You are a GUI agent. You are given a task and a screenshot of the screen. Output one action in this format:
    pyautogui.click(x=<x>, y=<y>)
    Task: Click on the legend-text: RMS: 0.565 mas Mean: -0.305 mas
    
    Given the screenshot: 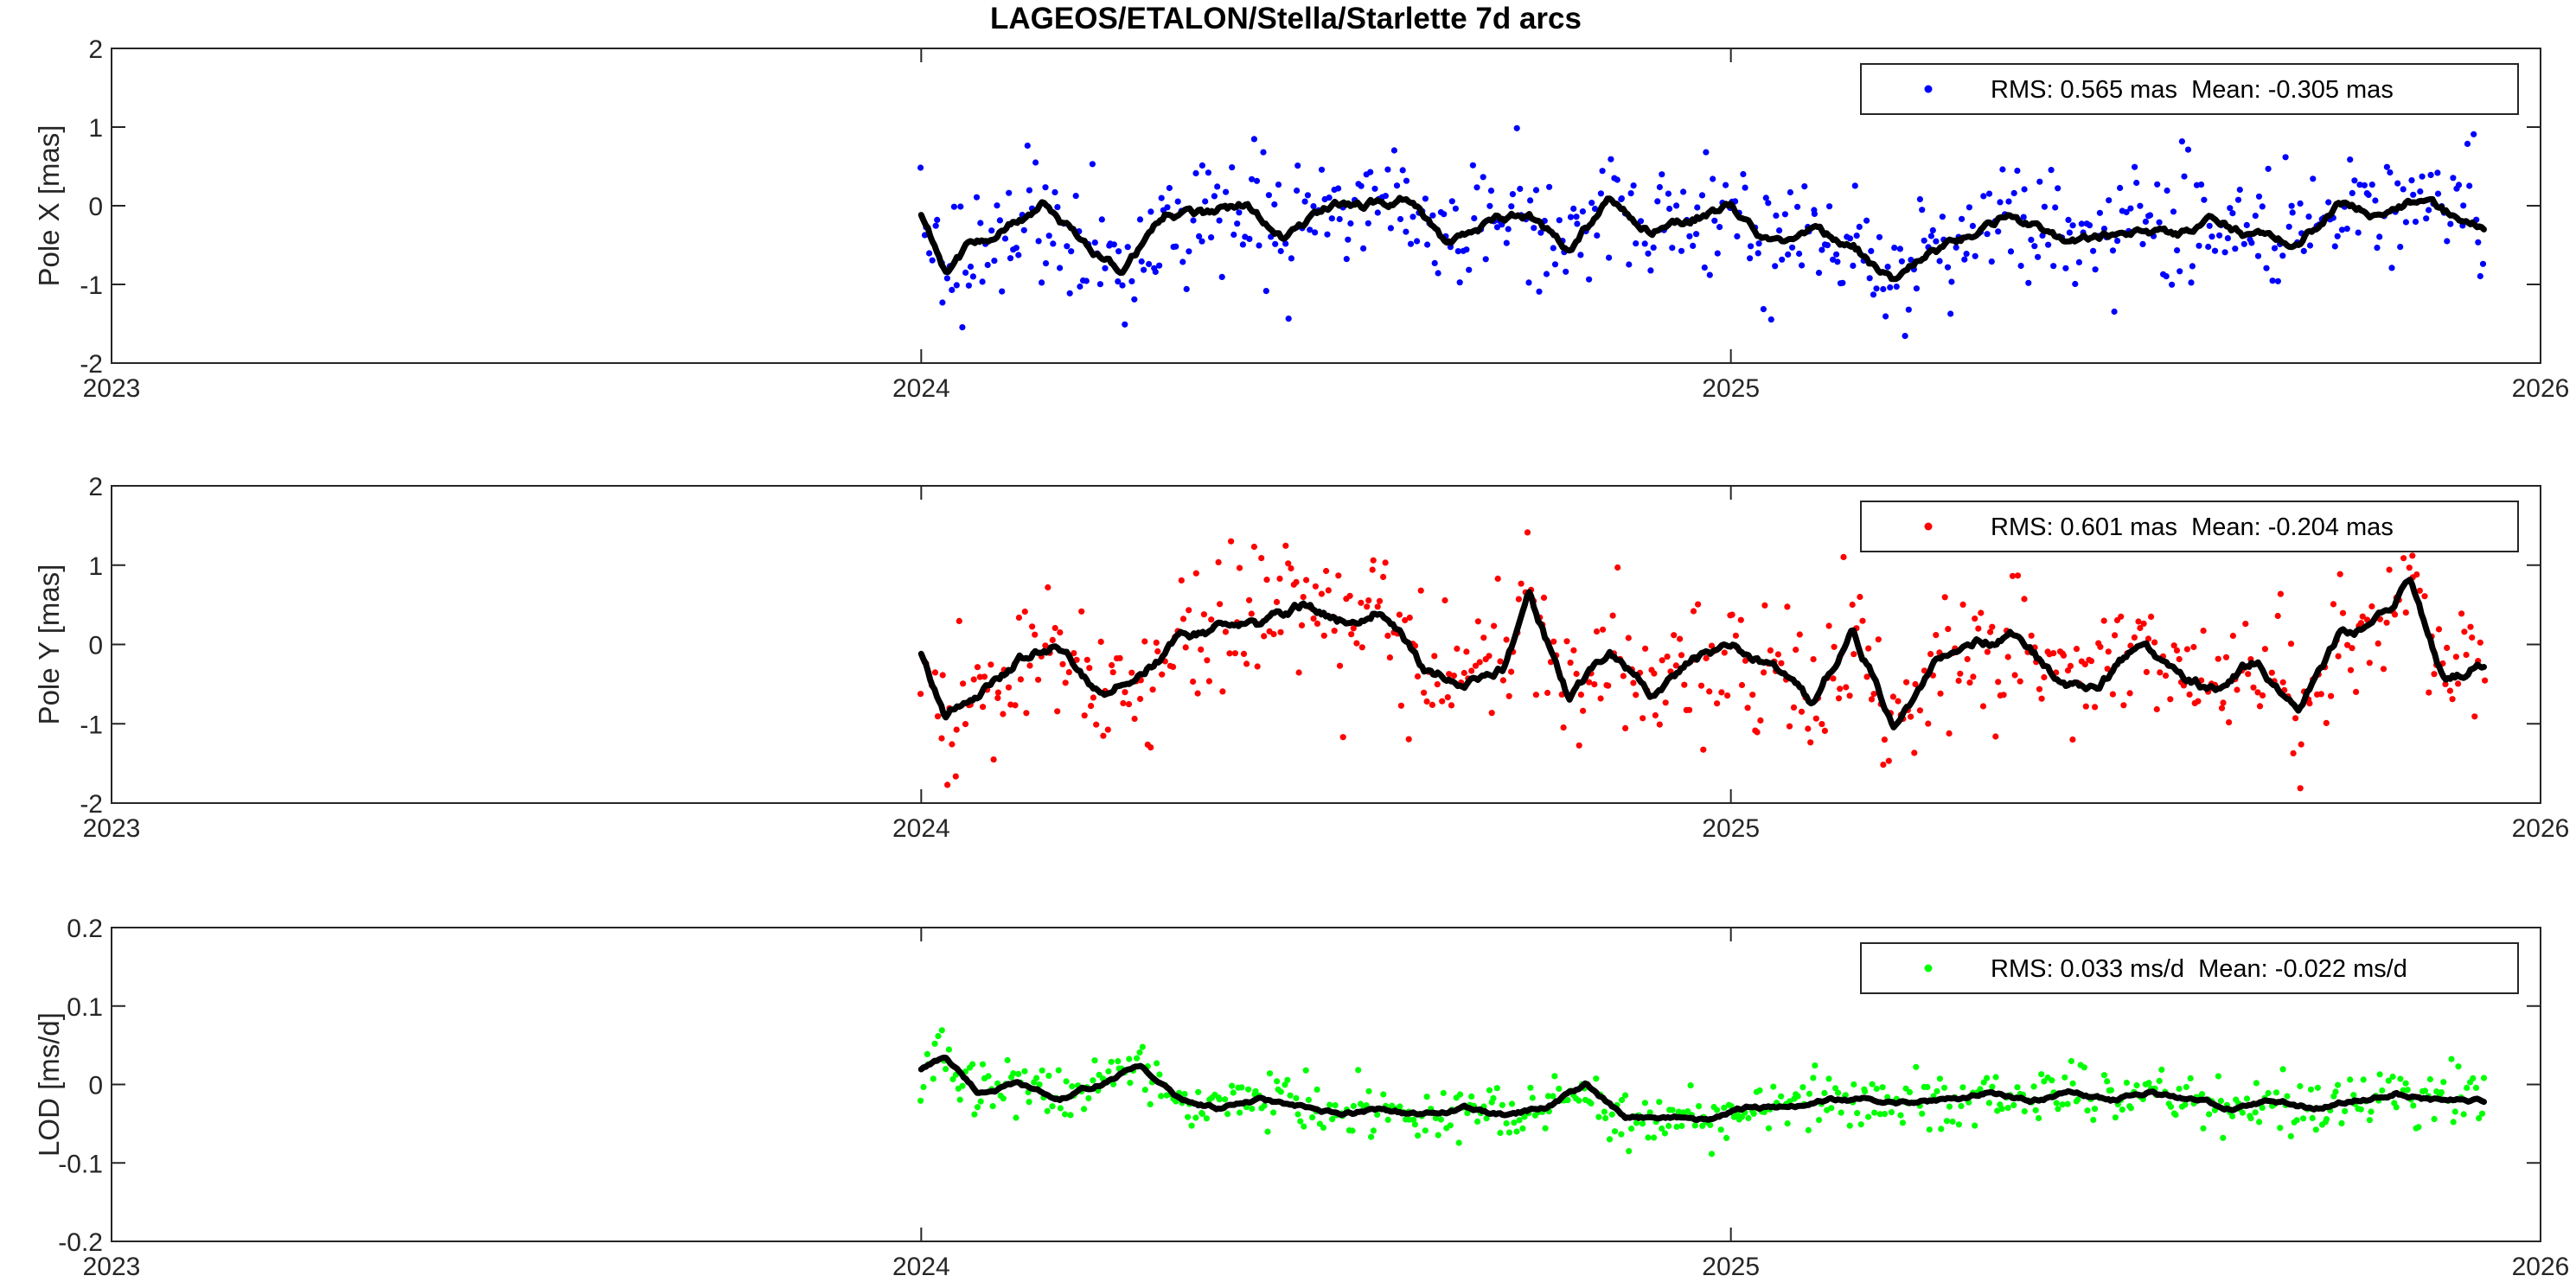 What is the action you would take?
    pyautogui.click(x=2192, y=90)
    